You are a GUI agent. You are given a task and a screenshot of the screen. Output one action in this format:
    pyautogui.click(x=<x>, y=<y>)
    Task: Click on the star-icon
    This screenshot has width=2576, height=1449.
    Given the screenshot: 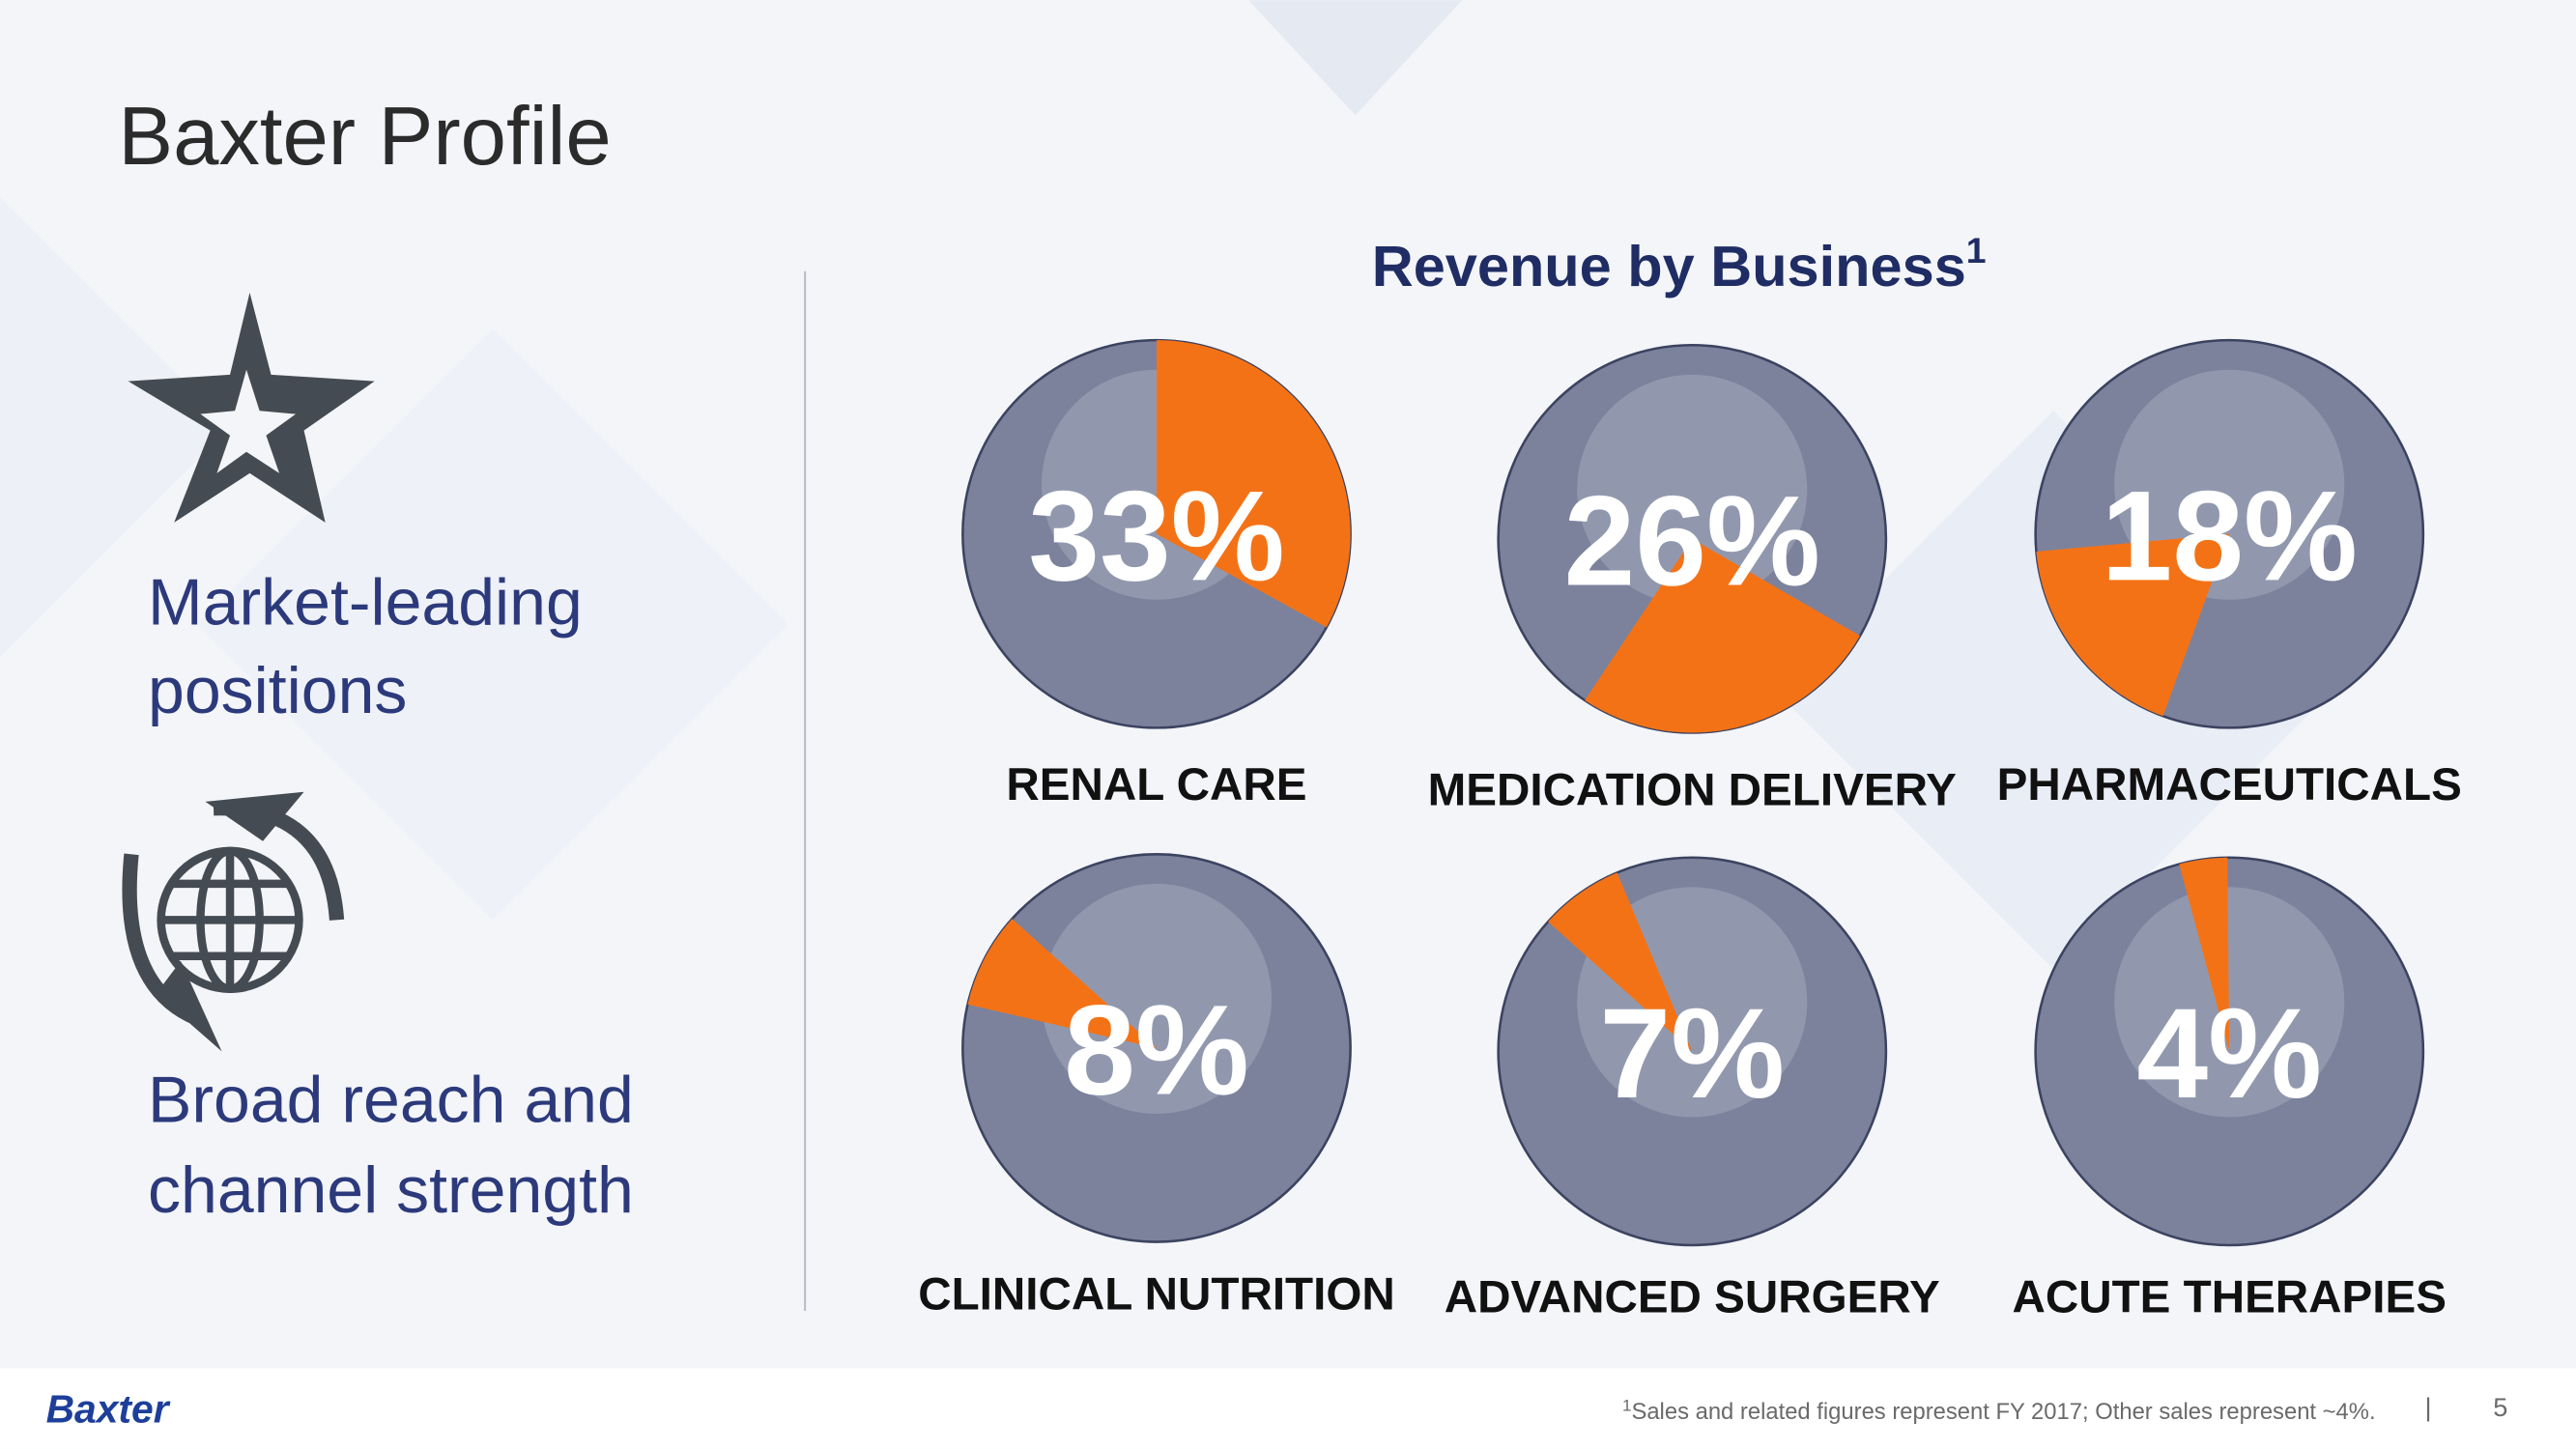 What is the action you would take?
    pyautogui.click(x=252, y=407)
    